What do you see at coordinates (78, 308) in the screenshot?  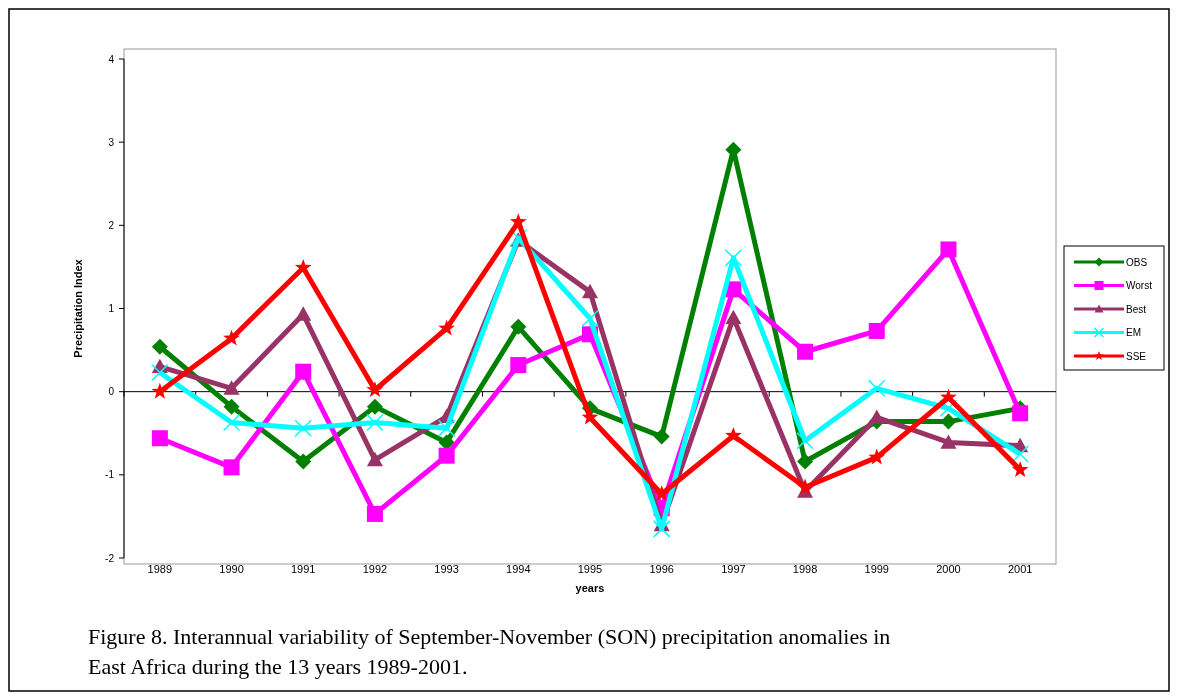 I see `y-axis-title: Precipitation Index` at bounding box center [78, 308].